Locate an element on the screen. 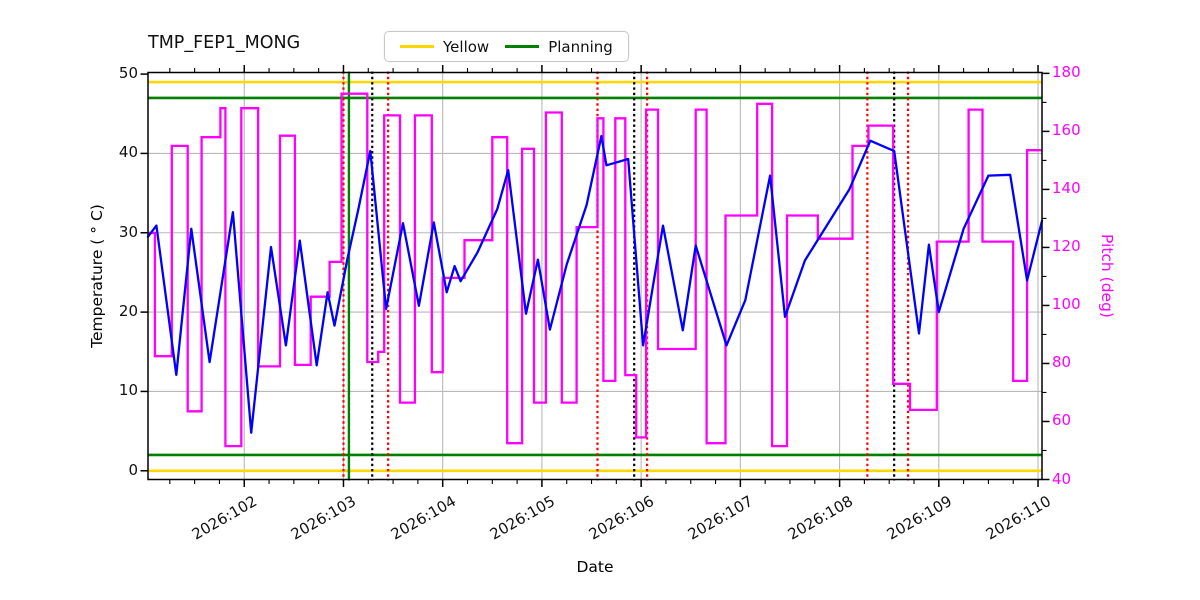 This screenshot has width=1200, height=600. y-tick-label-right: 40 is located at coordinates (1062, 478).